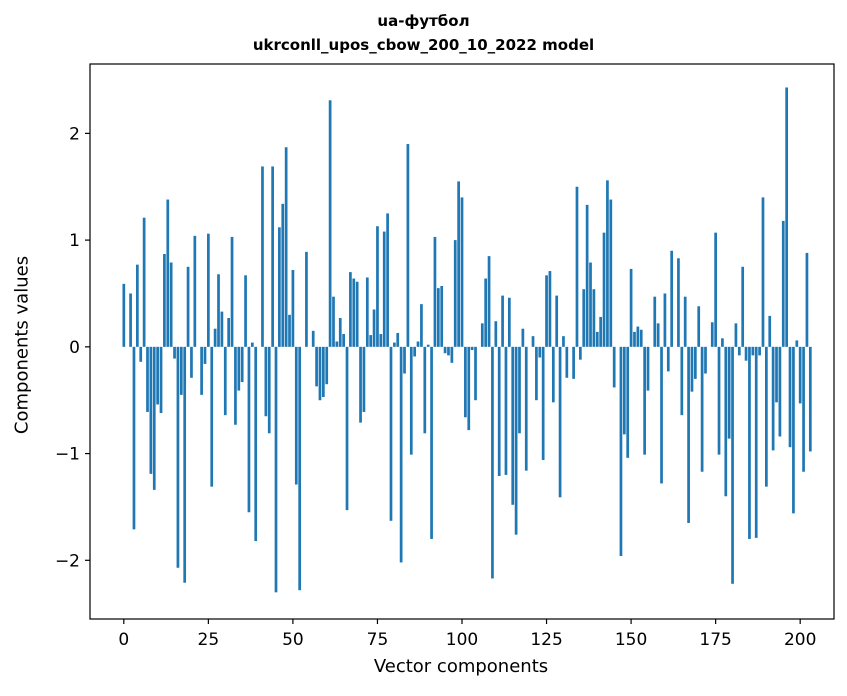  I want to click on x-tick-label: 100, so click(462, 640).